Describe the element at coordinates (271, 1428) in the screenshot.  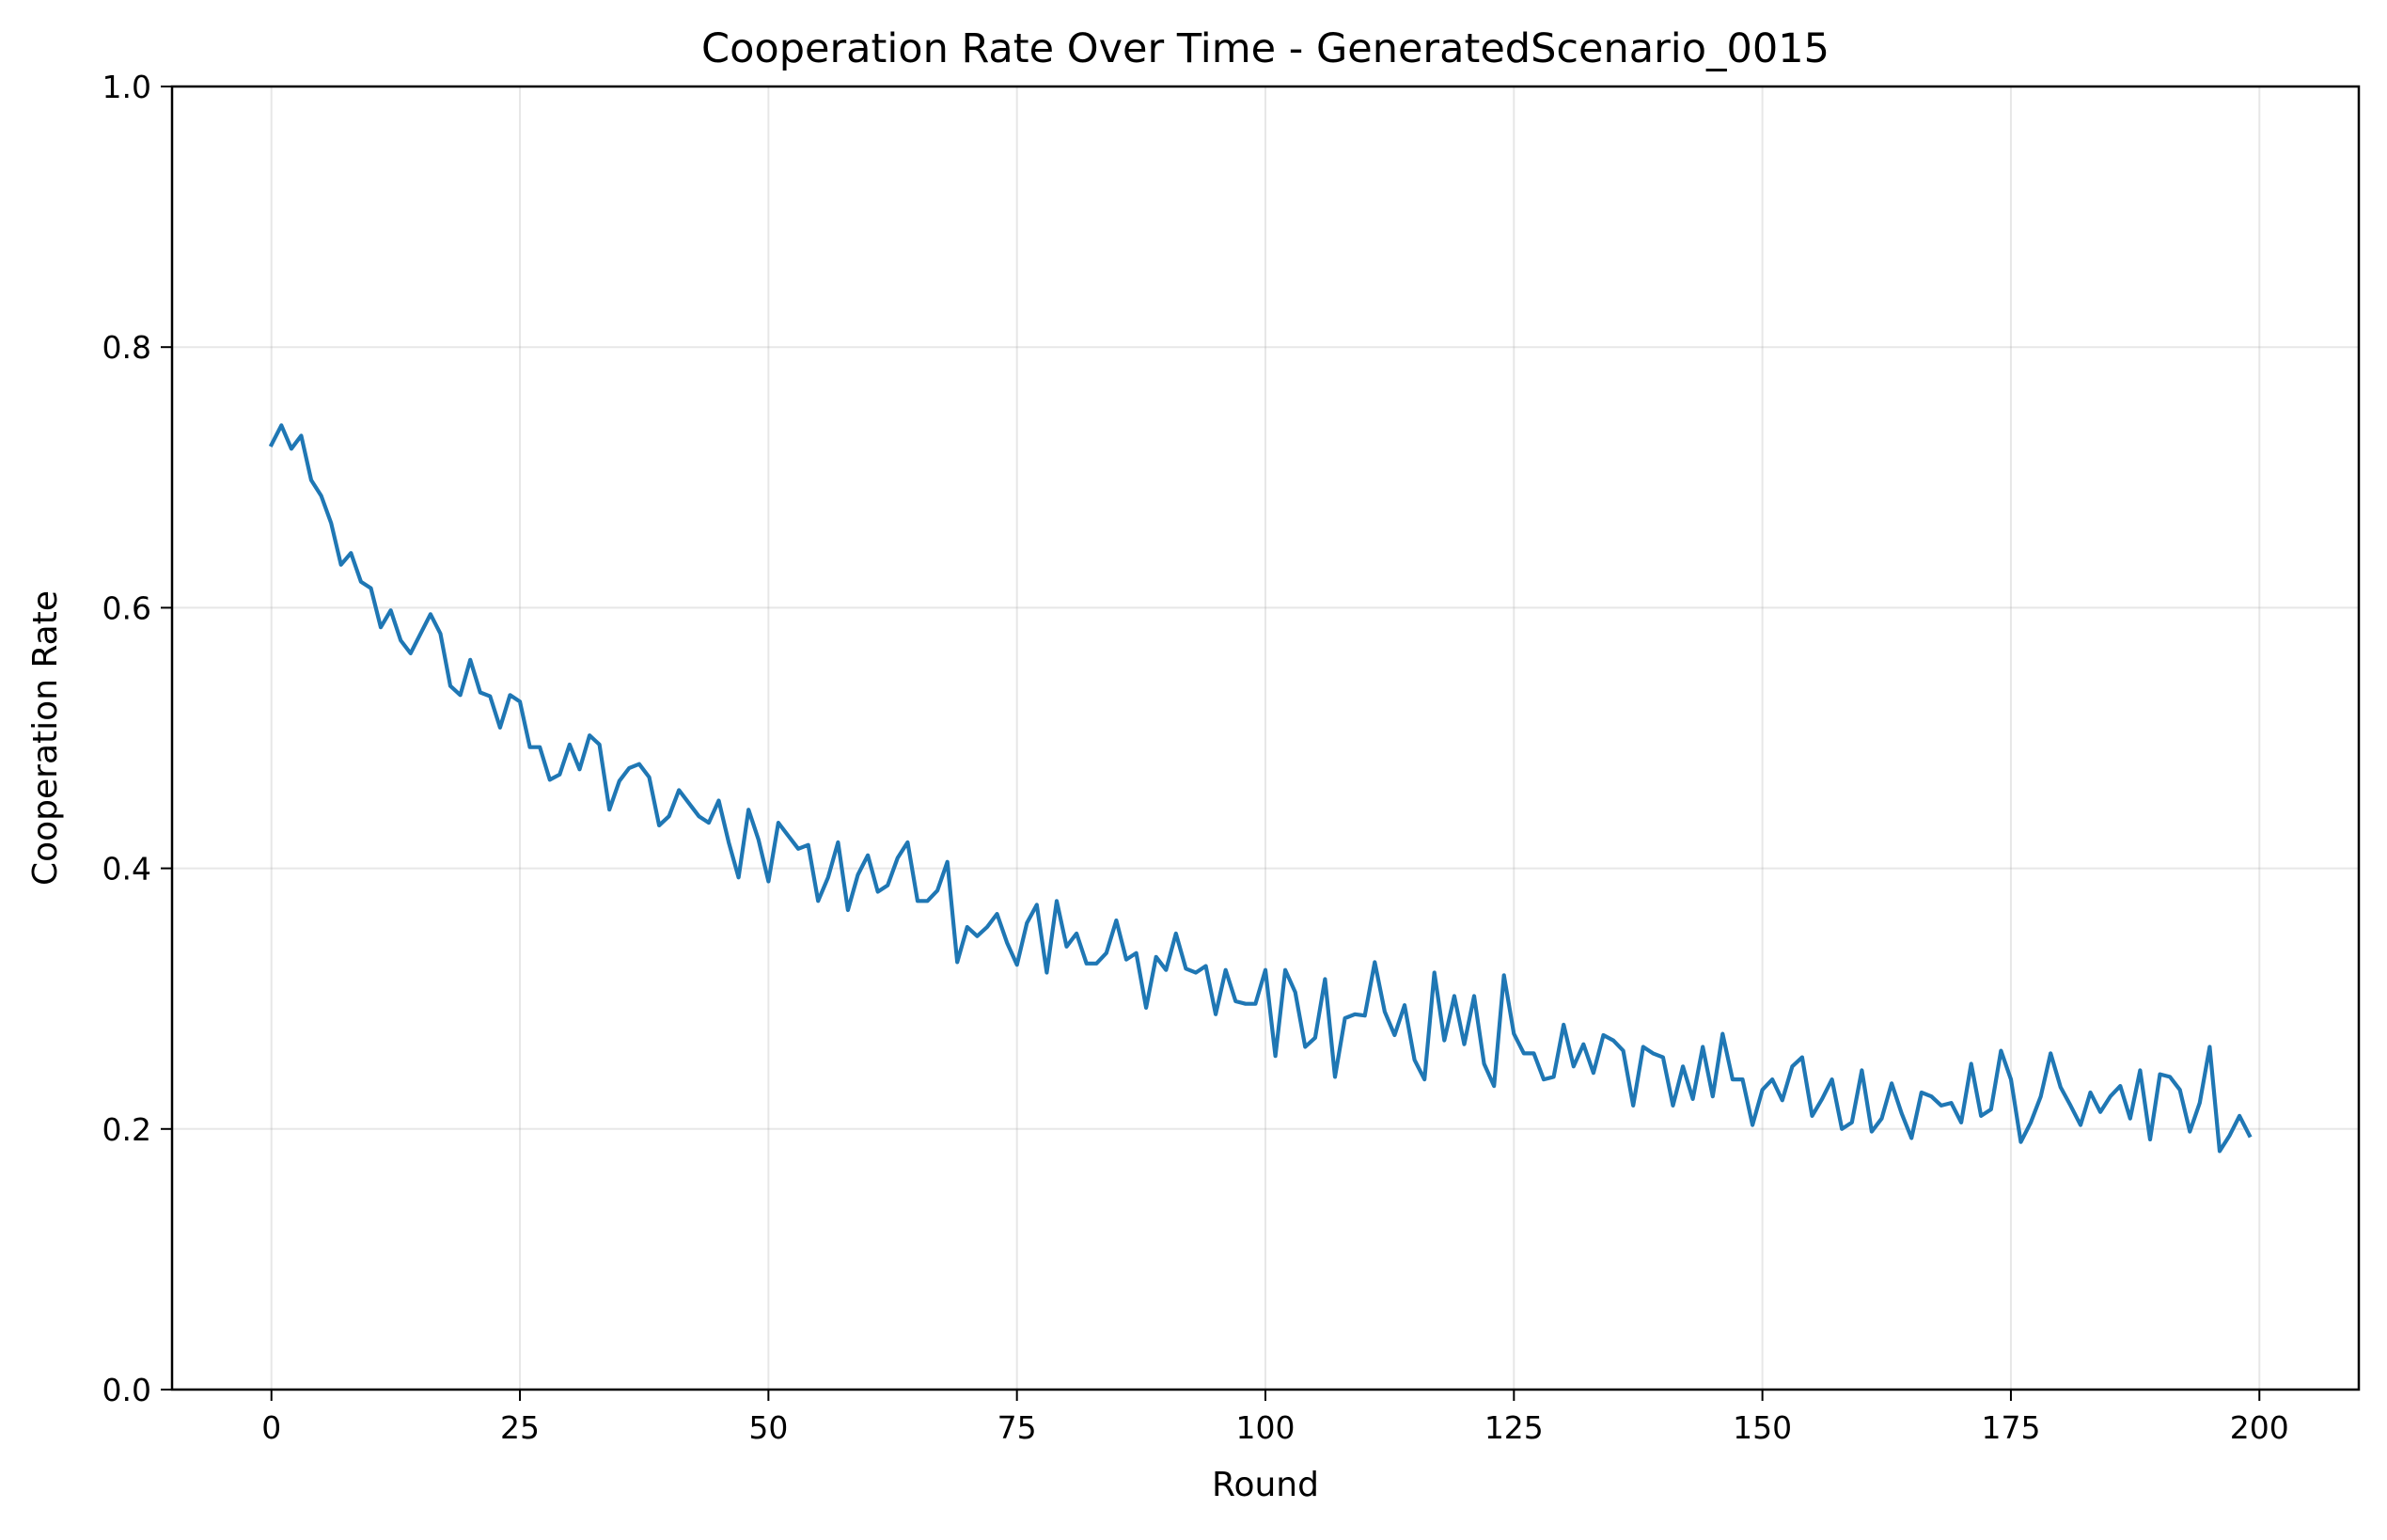
I see `x-tick-label: 0` at that location.